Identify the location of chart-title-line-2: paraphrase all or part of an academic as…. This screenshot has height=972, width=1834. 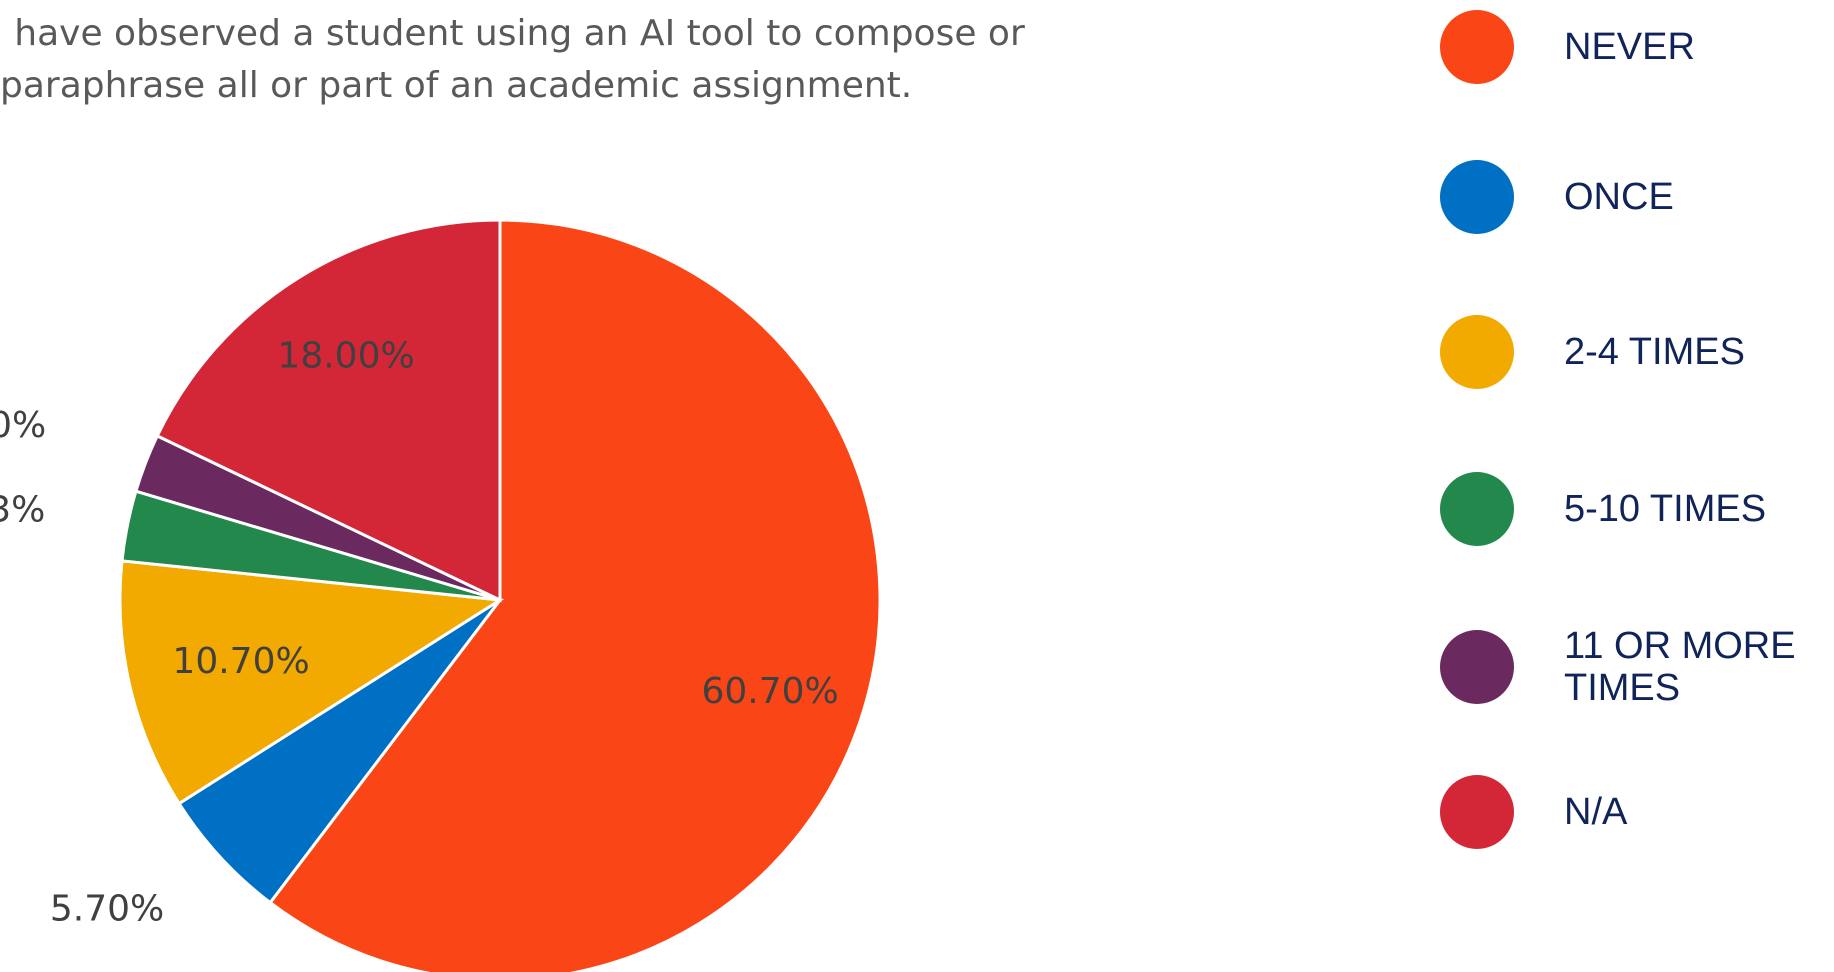
(456, 85).